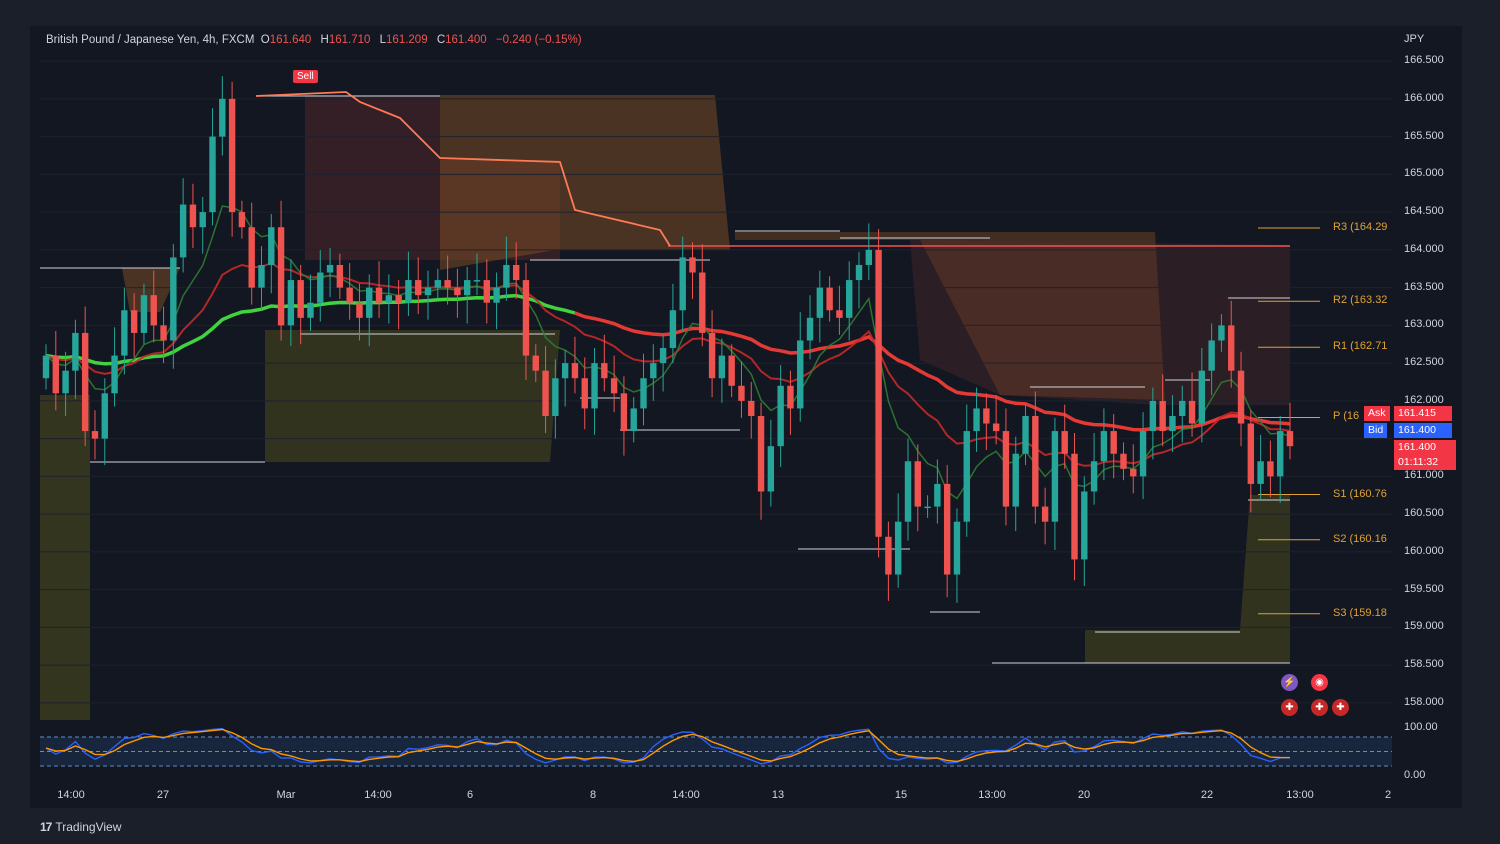 The width and height of the screenshot is (1500, 844). I want to click on pivot-label: R1 (162.71, so click(1360, 346).